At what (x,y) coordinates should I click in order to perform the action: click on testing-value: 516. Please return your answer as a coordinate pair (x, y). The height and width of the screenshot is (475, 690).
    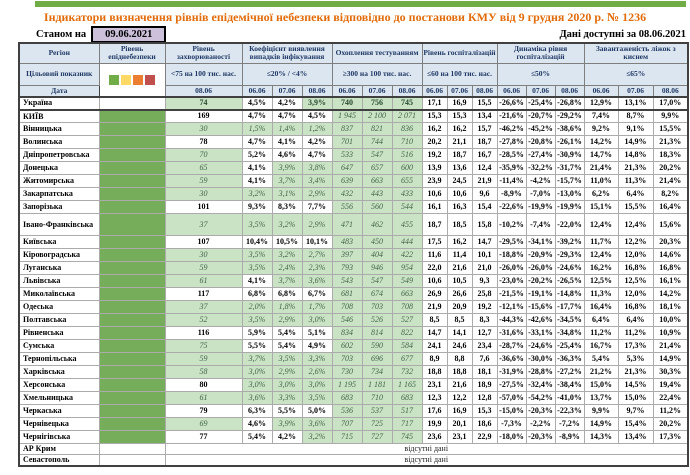
    Looking at the image, I should click on (407, 155).